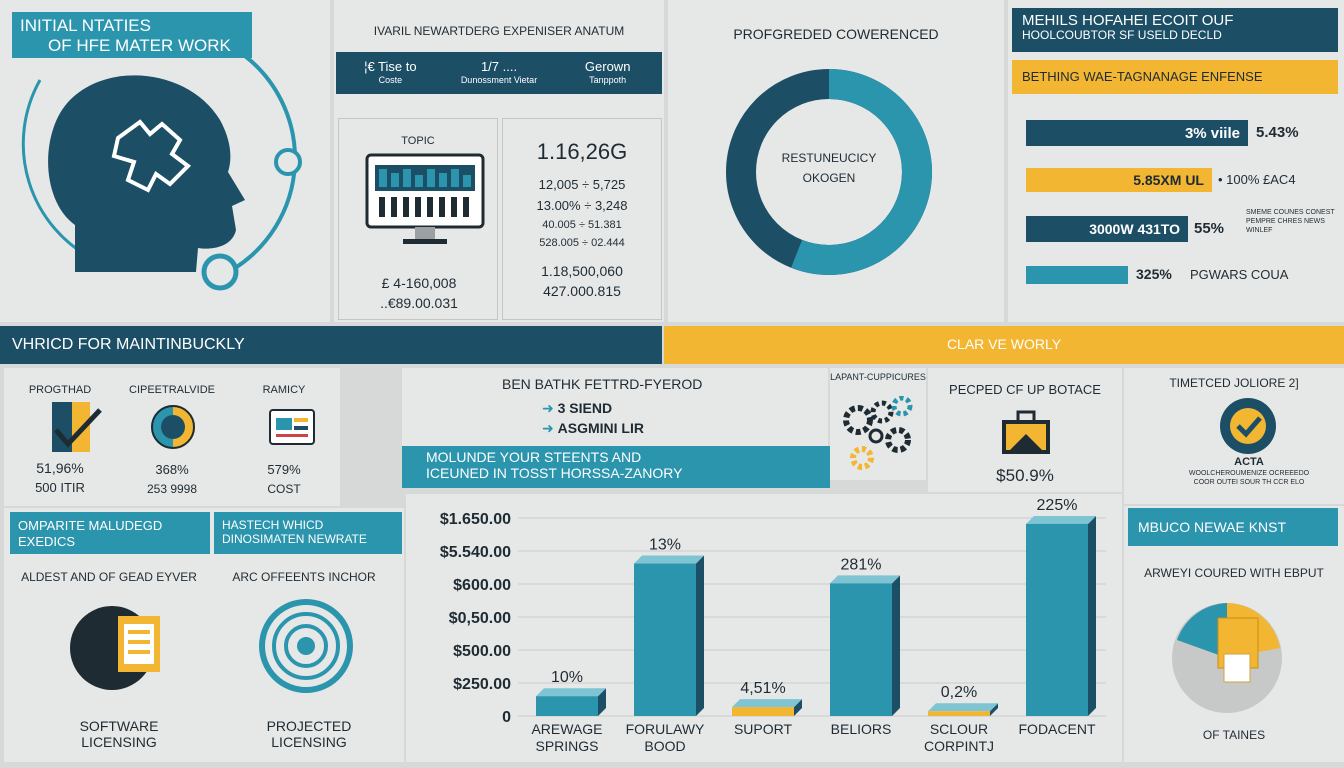  Describe the element at coordinates (1277, 132) in the screenshot. I see `expense-bar-1-value: 5.43%` at that location.